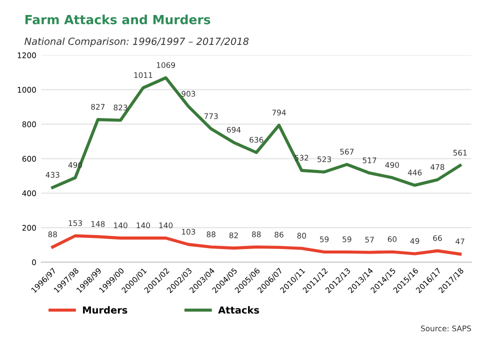 This screenshot has width=486, height=345. What do you see at coordinates (105, 310) in the screenshot?
I see `legend-label: Murders` at bounding box center [105, 310].